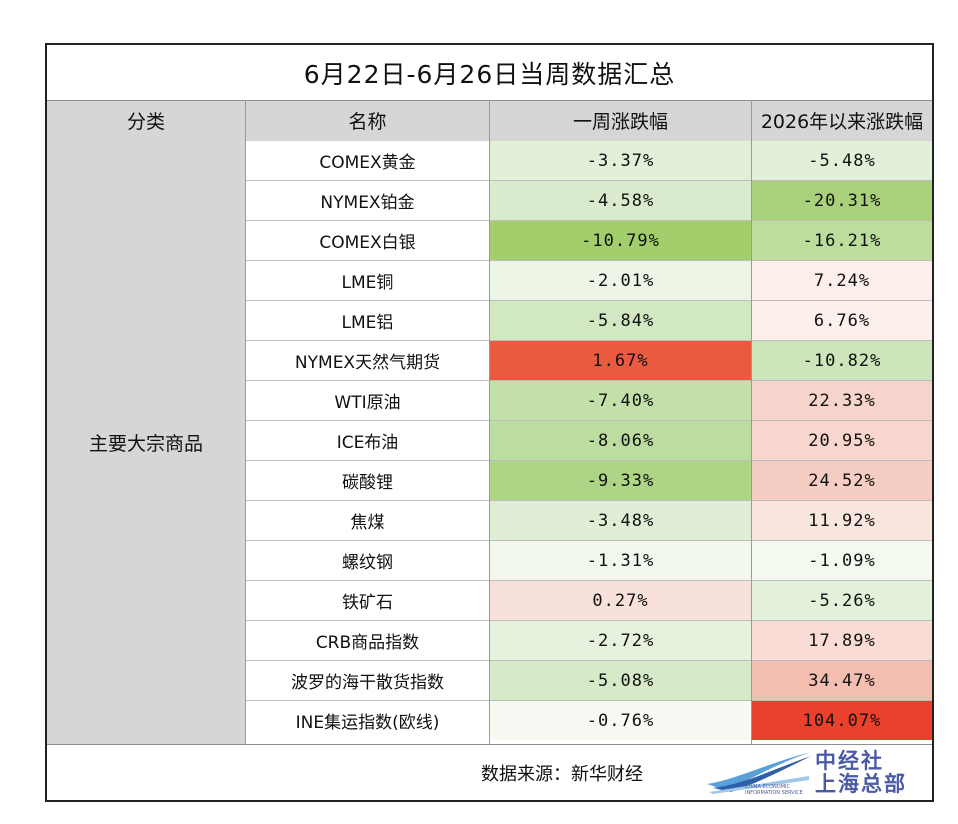 This screenshot has width=958, height=824. What do you see at coordinates (620, 200) in the screenshot?
I see `row-week-change: -4.58%` at bounding box center [620, 200].